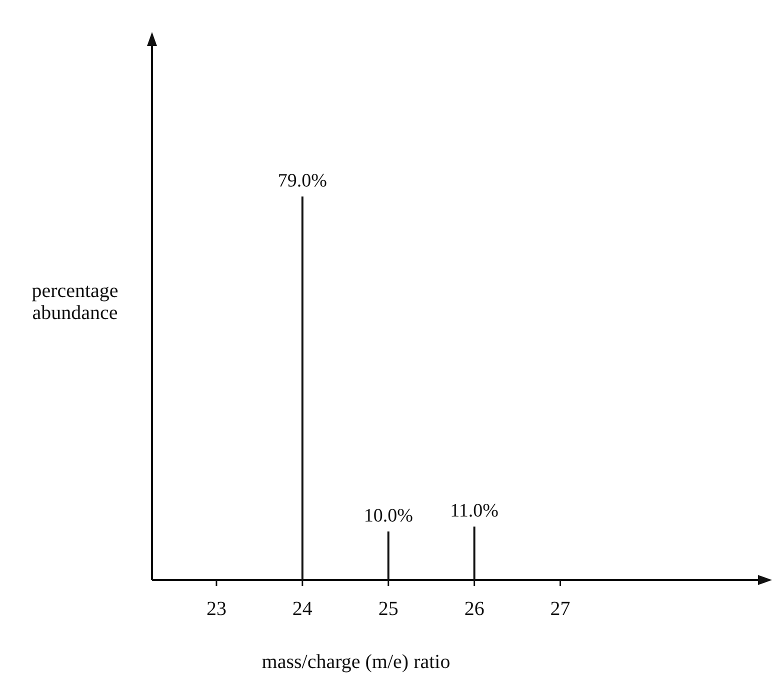 The image size is (774, 683). Describe the element at coordinates (388, 609) in the screenshot. I see `x-tick-label: 25` at that location.